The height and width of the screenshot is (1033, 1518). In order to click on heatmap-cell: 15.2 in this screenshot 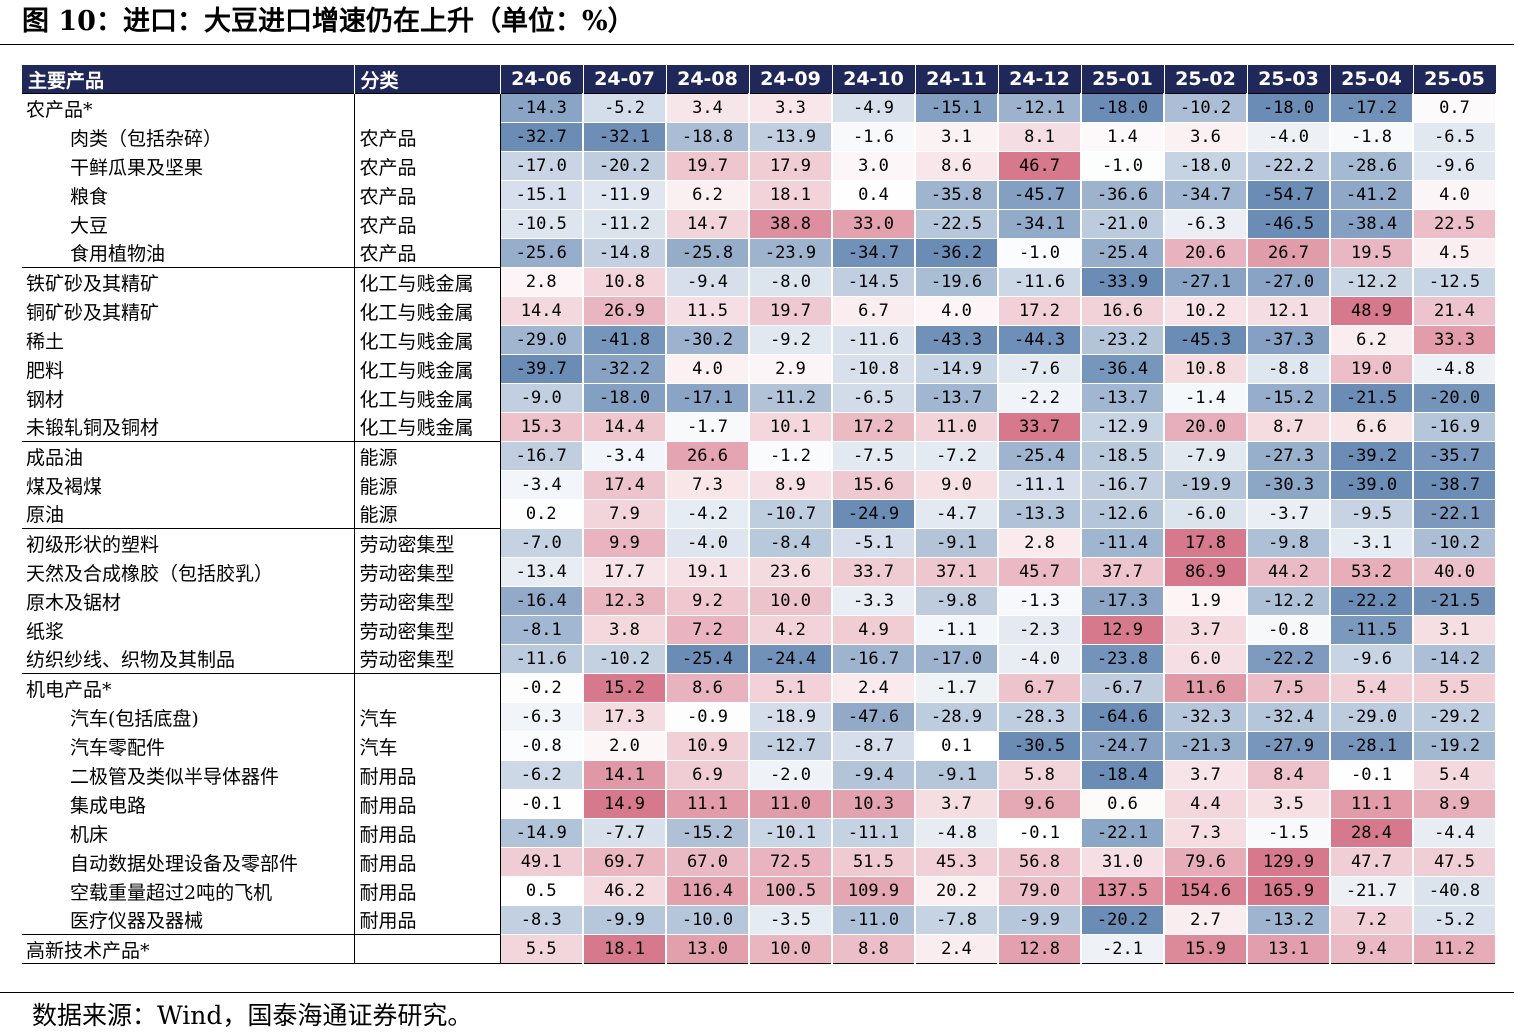, I will do `click(625, 688)`.